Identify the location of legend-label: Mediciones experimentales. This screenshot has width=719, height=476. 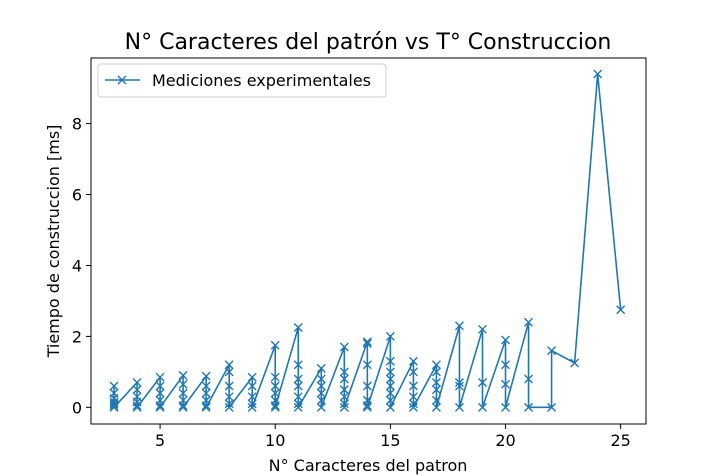
(261, 80).